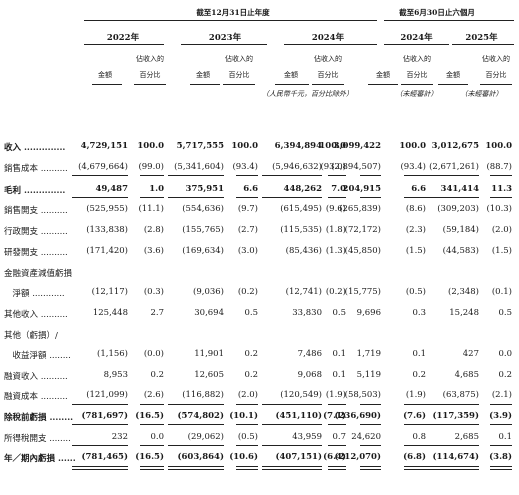 Image resolution: width=519 pixels, height=495 pixels. I want to click on year-rule-2024-6m, so click(416, 44).